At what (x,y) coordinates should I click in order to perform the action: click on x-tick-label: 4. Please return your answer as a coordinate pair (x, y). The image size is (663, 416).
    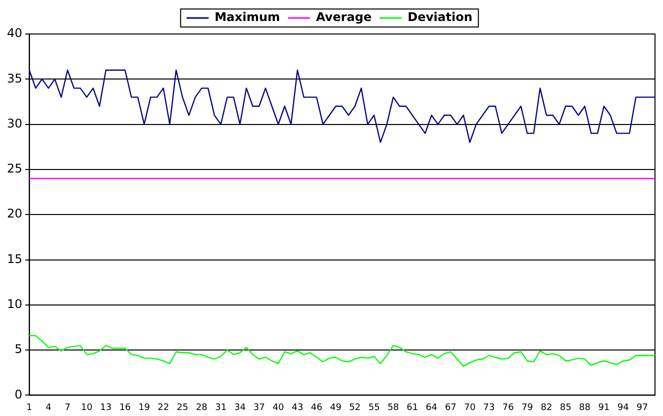
    Looking at the image, I should click on (49, 407).